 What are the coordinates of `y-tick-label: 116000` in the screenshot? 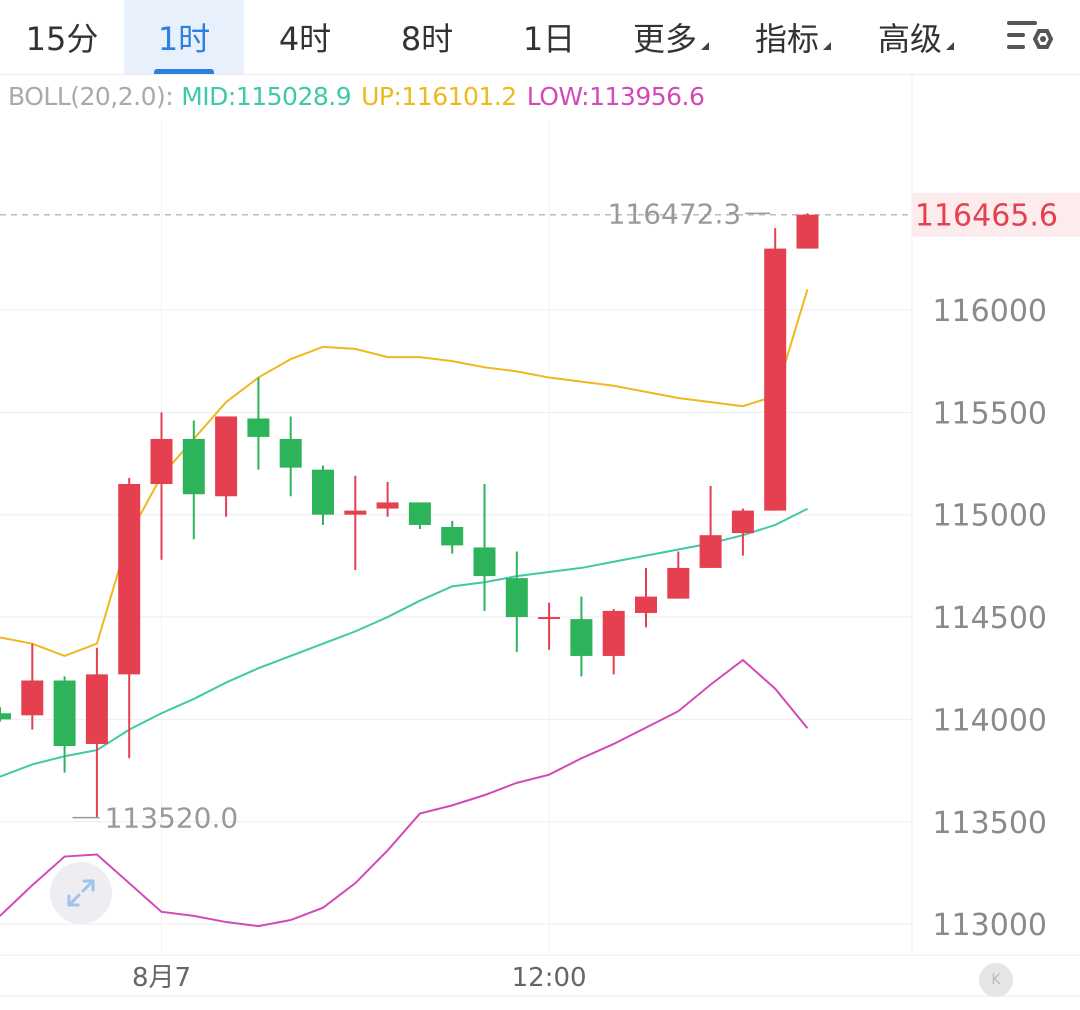 It's located at (989, 311).